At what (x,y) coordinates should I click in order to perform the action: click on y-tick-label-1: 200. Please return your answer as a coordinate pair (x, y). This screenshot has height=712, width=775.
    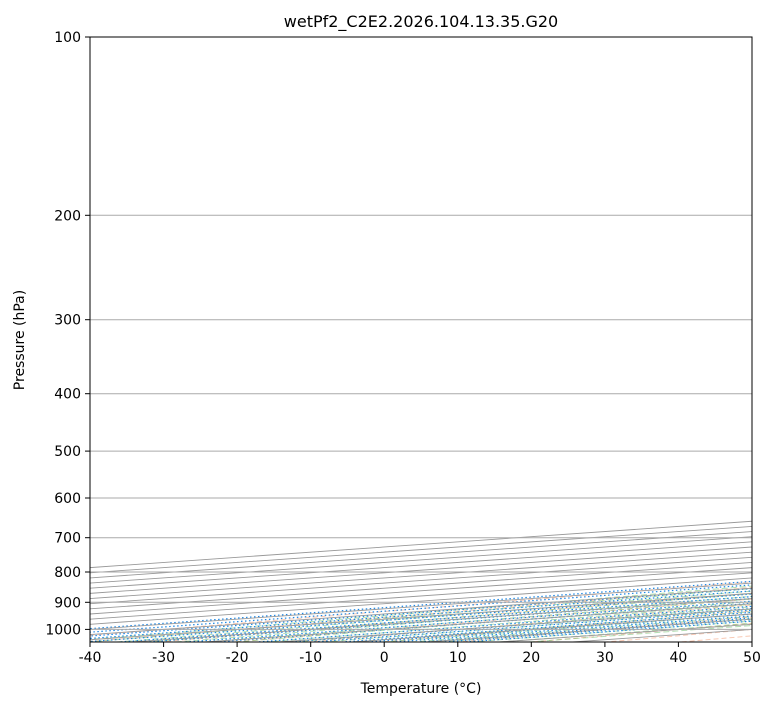
    Looking at the image, I should click on (67, 216).